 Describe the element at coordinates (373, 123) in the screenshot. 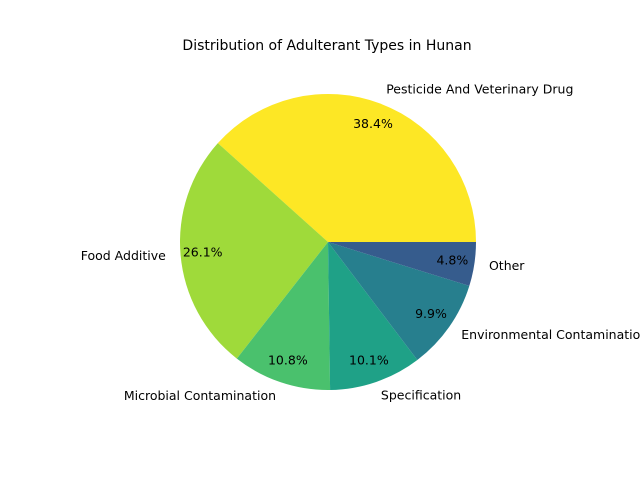

I see `slice-percent-label: 38.4%` at that location.